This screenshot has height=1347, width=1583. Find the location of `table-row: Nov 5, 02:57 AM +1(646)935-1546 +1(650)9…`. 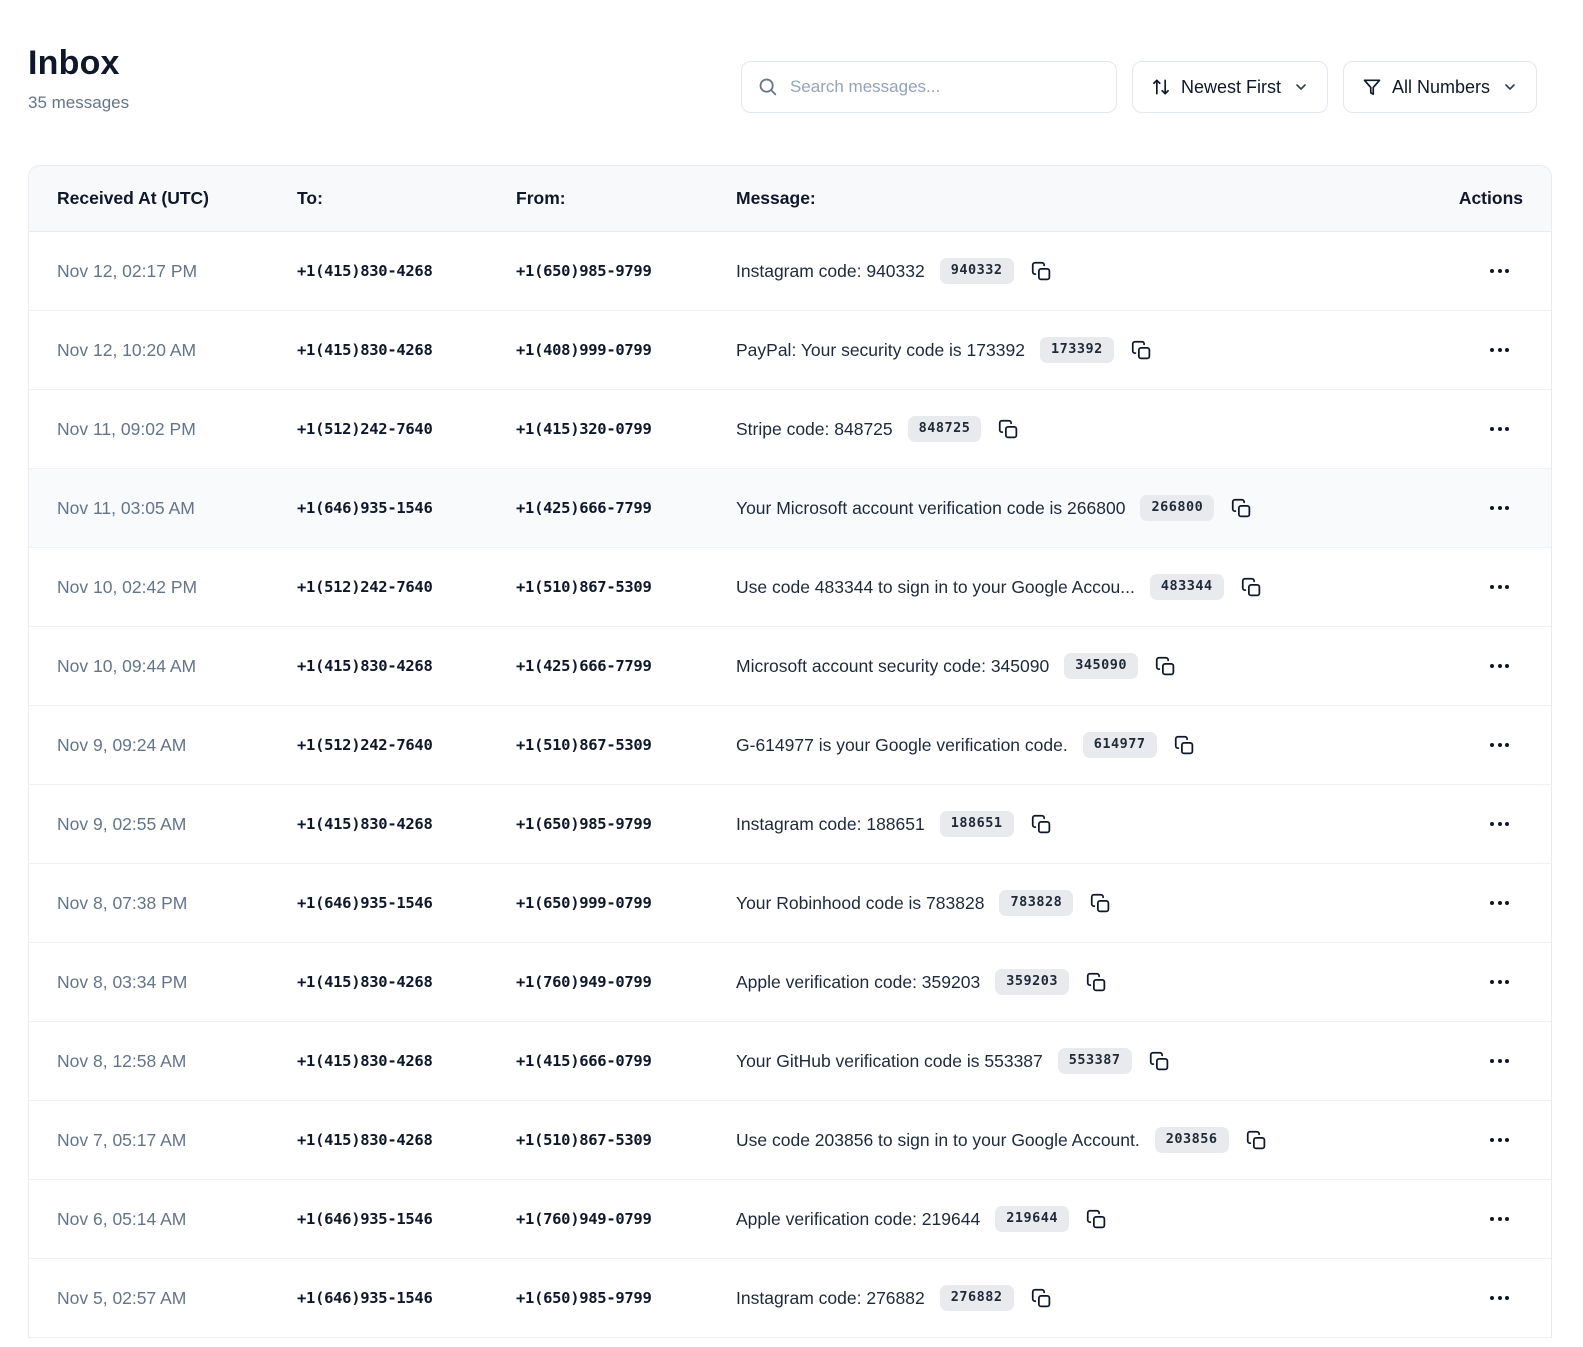

table-row: Nov 5, 02:57 AM +1(646)935-1546 +1(650)9… is located at coordinates (790, 1298).